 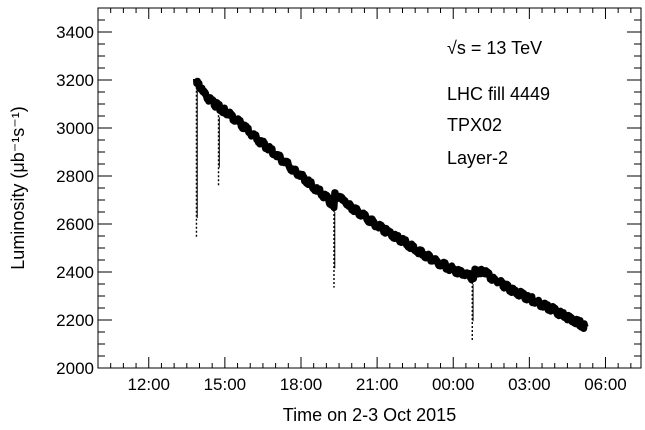 What do you see at coordinates (75, 80) in the screenshot?
I see `y-tick-label: 3200` at bounding box center [75, 80].